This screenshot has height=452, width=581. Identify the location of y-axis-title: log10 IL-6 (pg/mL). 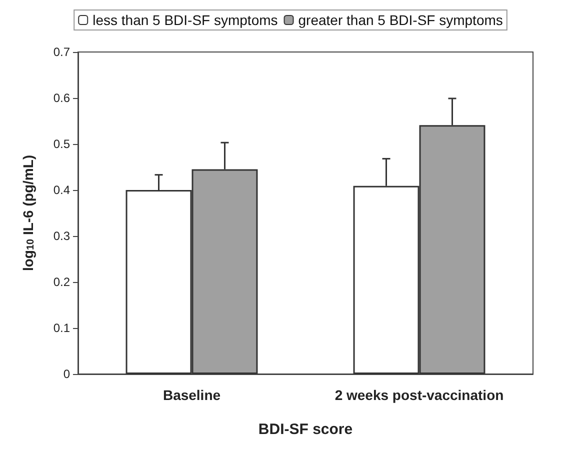
(28, 213).